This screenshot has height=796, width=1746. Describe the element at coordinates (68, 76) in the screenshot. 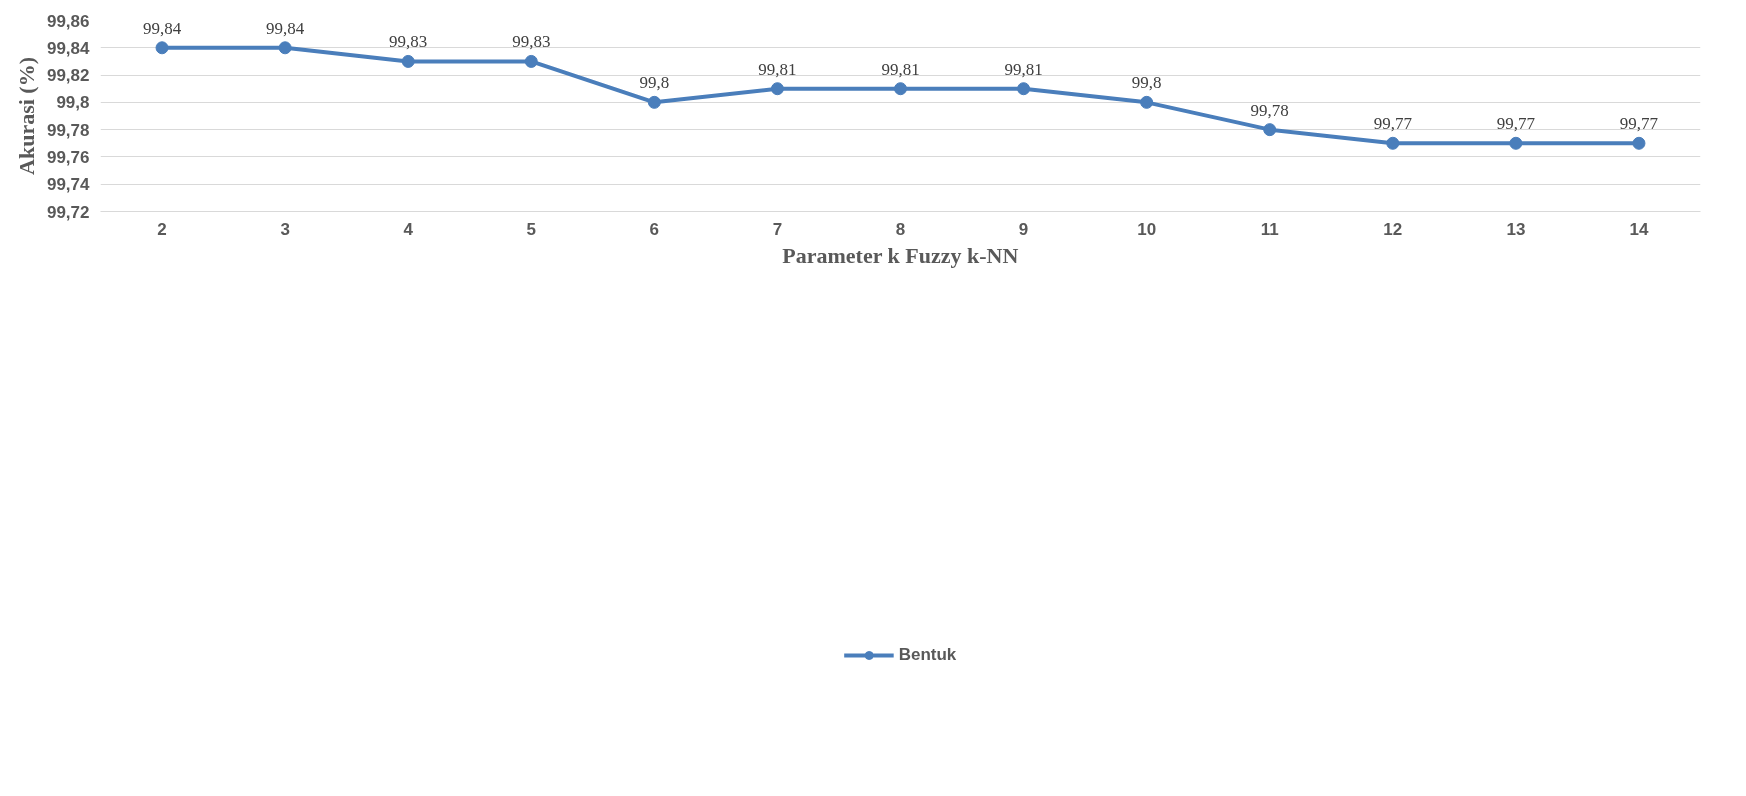

I see `y-tick-label: 99,82` at that location.